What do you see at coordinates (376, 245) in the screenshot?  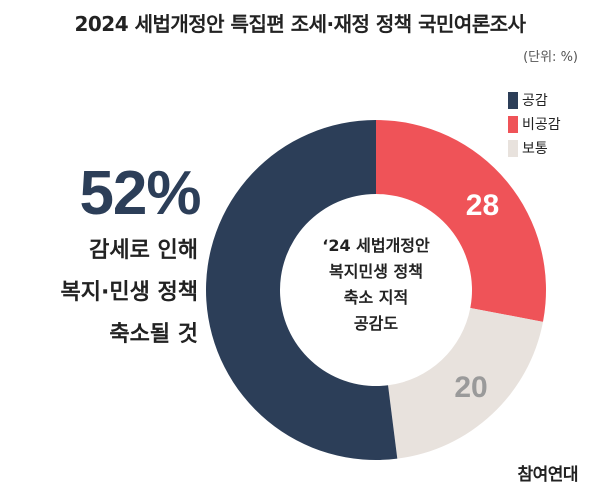 I see `center-line-1: ‘24 세법개정안` at bounding box center [376, 245].